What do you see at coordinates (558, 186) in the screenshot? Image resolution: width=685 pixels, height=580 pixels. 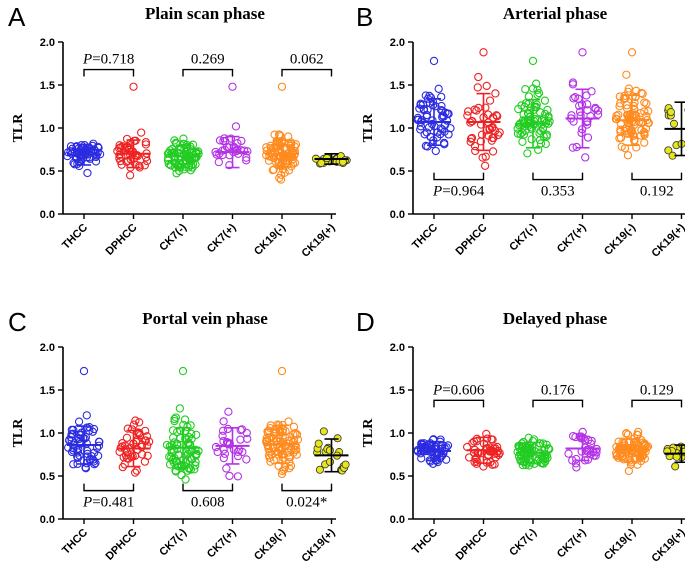 I see `comparison-ck7neg-ck7pos-b: 0.353` at bounding box center [558, 186].